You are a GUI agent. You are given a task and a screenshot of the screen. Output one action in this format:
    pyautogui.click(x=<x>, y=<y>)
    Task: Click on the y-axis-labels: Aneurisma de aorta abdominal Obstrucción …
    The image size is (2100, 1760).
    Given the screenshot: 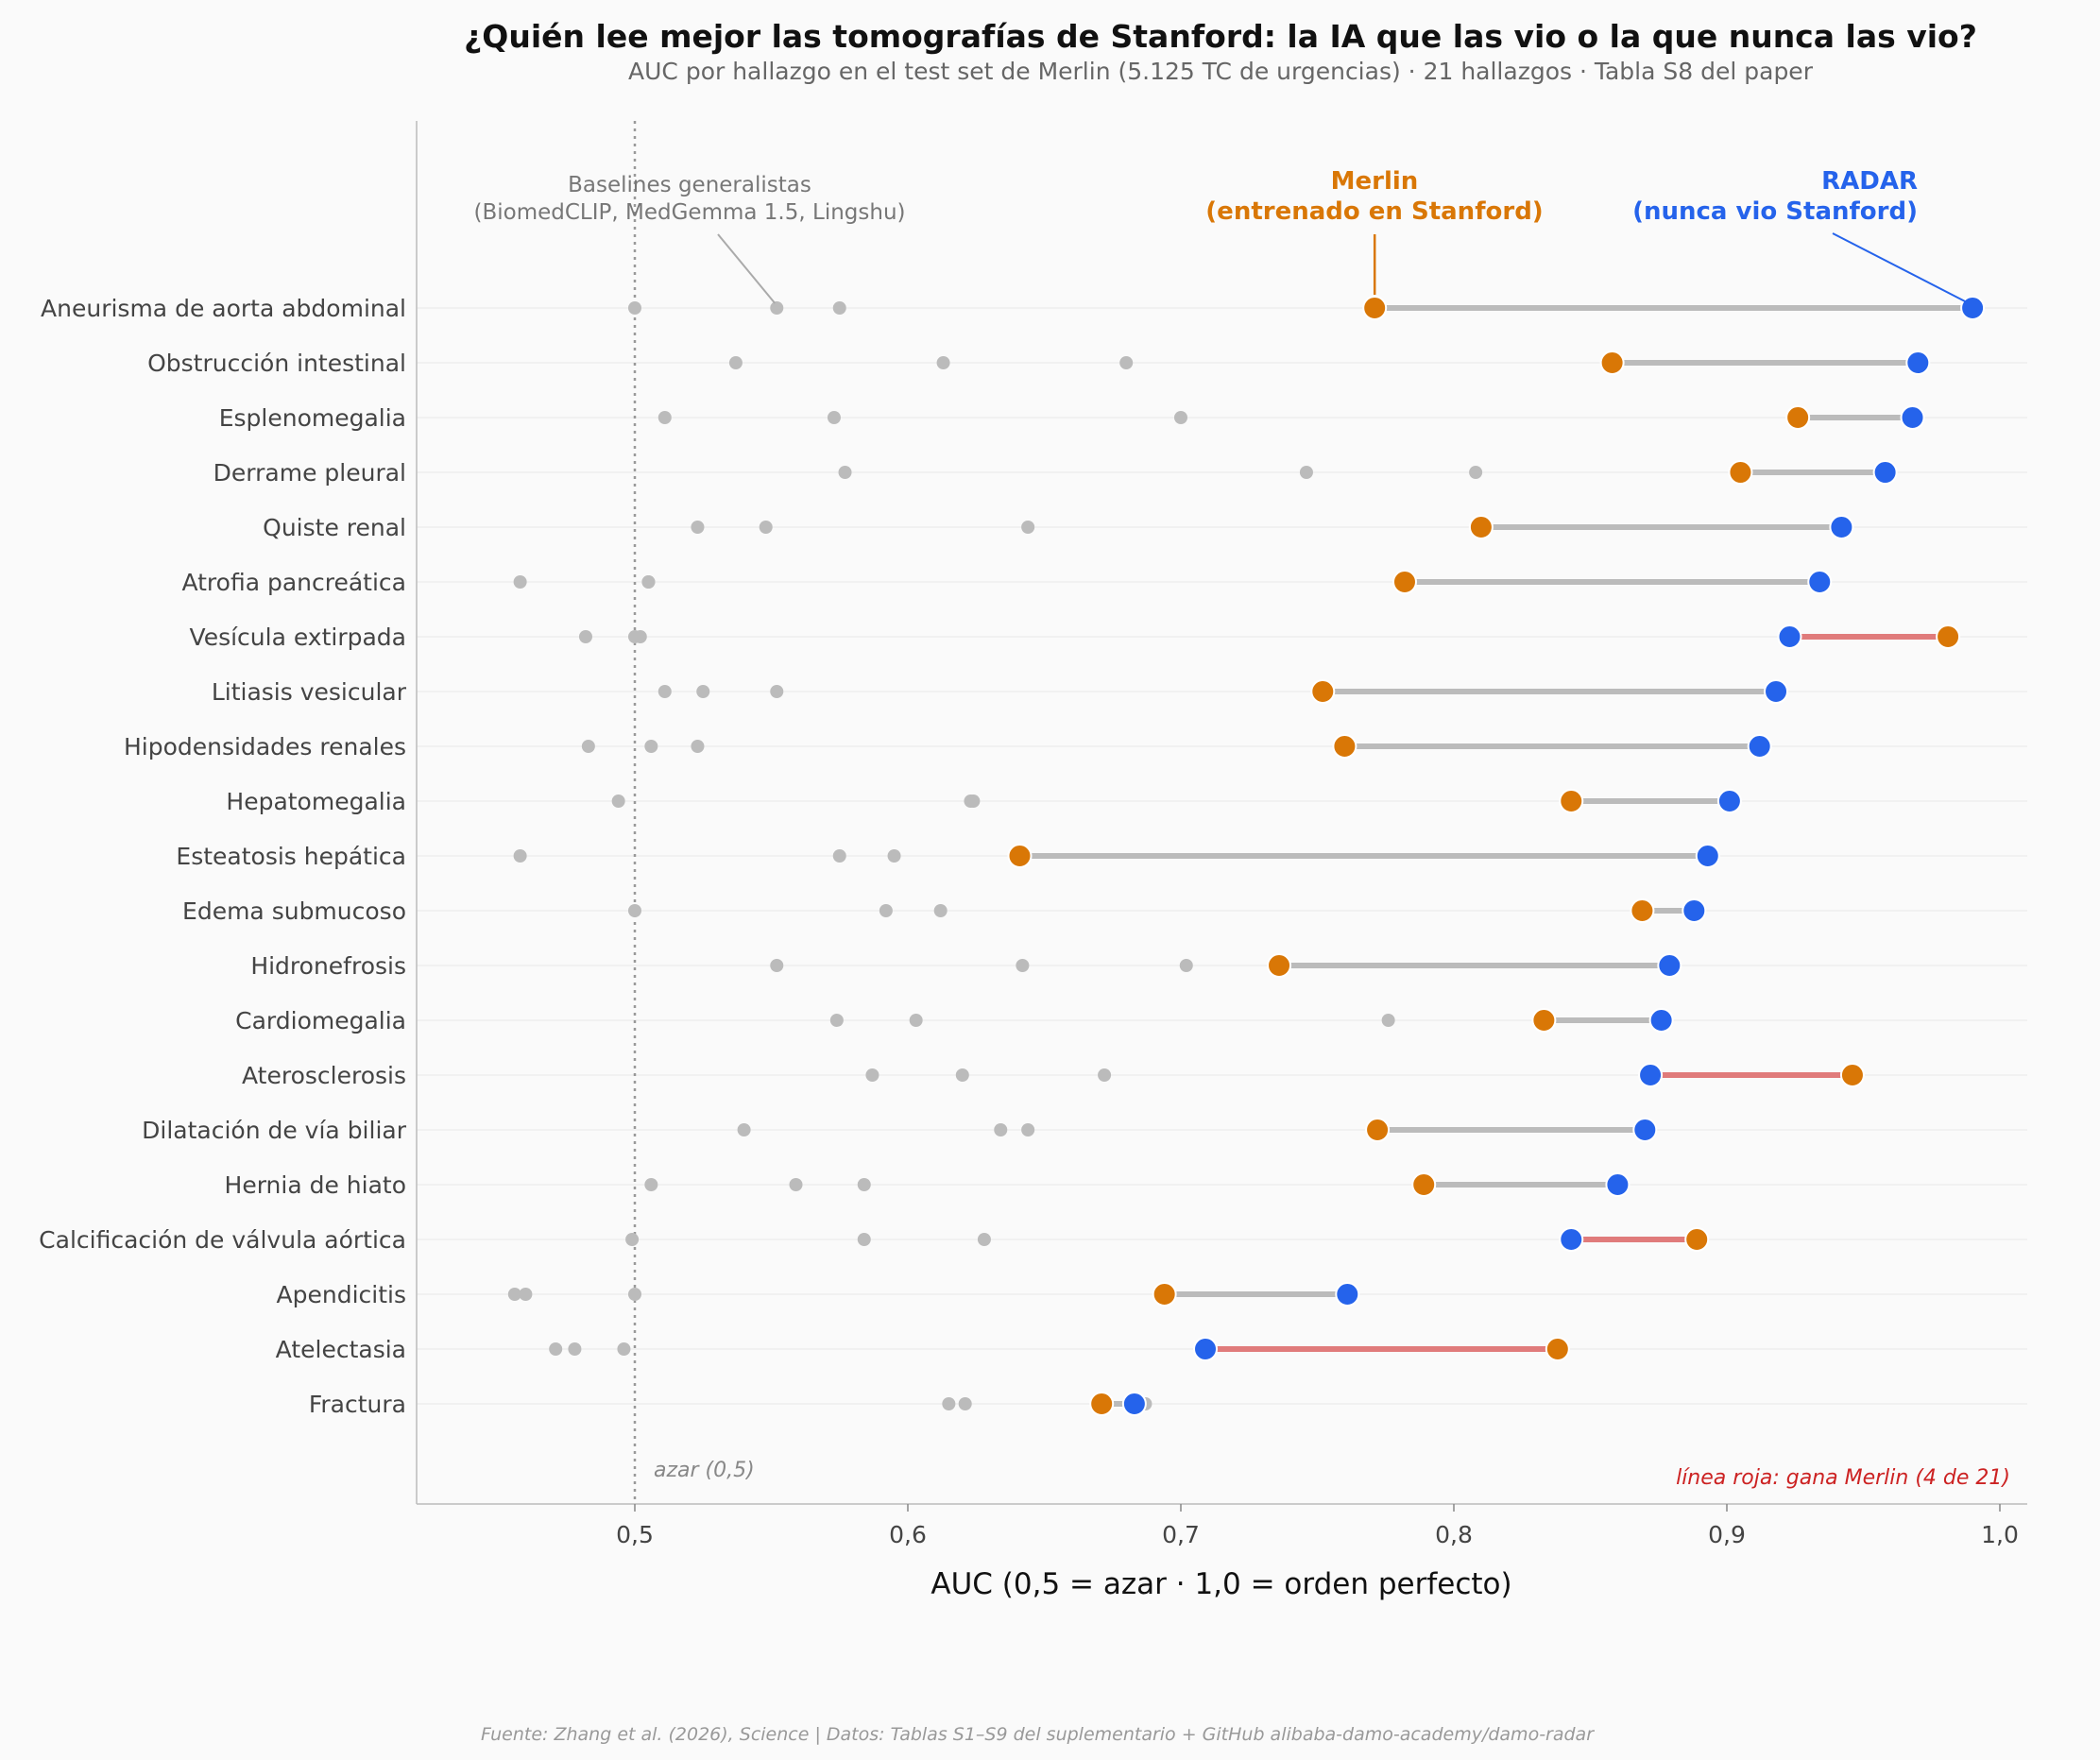 What is the action you would take?
    pyautogui.click(x=223, y=856)
    